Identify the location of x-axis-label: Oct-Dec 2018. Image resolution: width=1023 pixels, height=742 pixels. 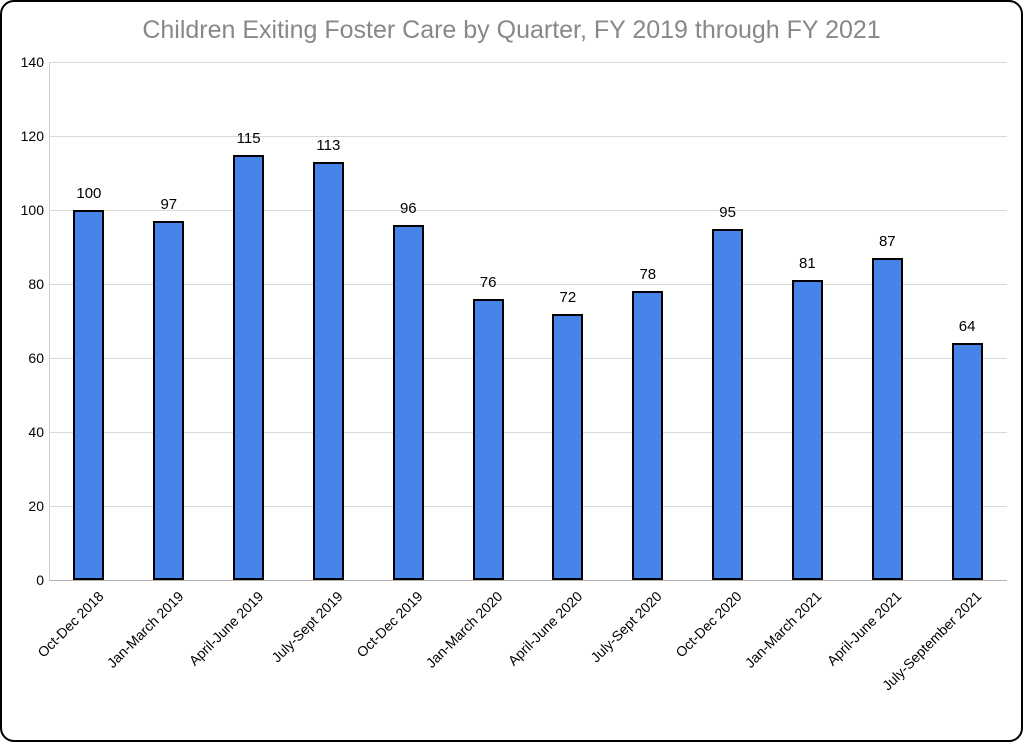
(70, 624).